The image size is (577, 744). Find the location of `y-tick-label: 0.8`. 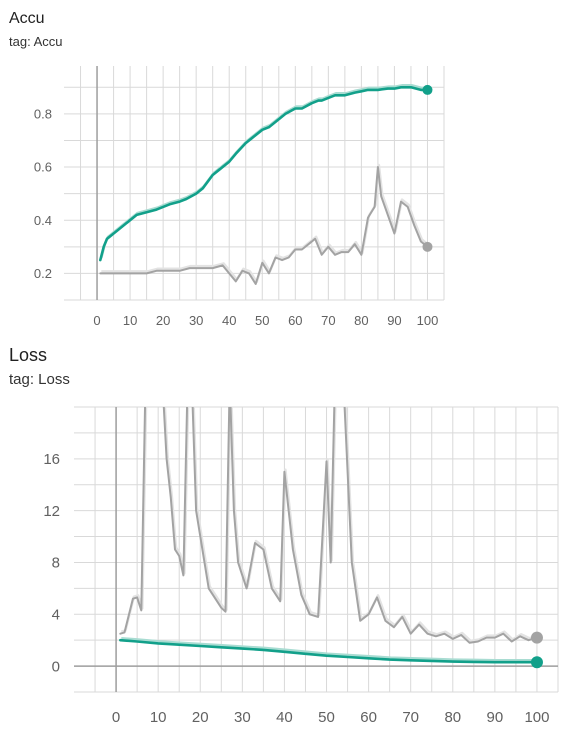

y-tick-label: 0.8 is located at coordinates (43, 113).